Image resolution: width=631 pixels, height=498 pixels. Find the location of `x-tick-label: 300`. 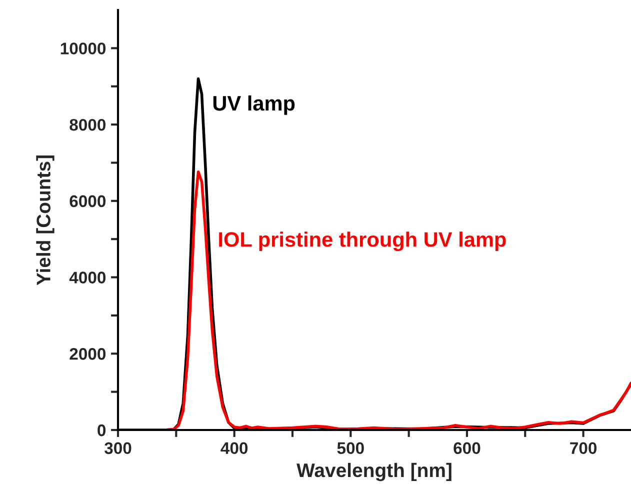

x-tick-label: 300 is located at coordinates (118, 448).